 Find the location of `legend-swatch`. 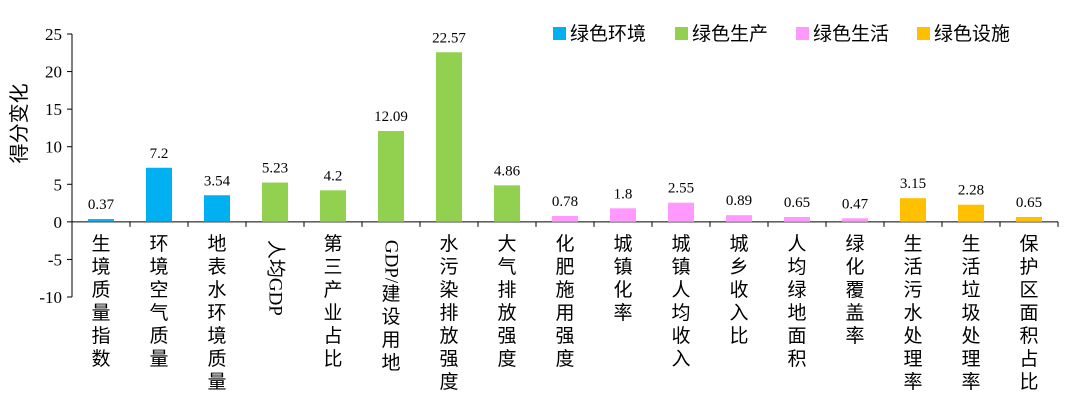

legend-swatch is located at coordinates (923, 33).